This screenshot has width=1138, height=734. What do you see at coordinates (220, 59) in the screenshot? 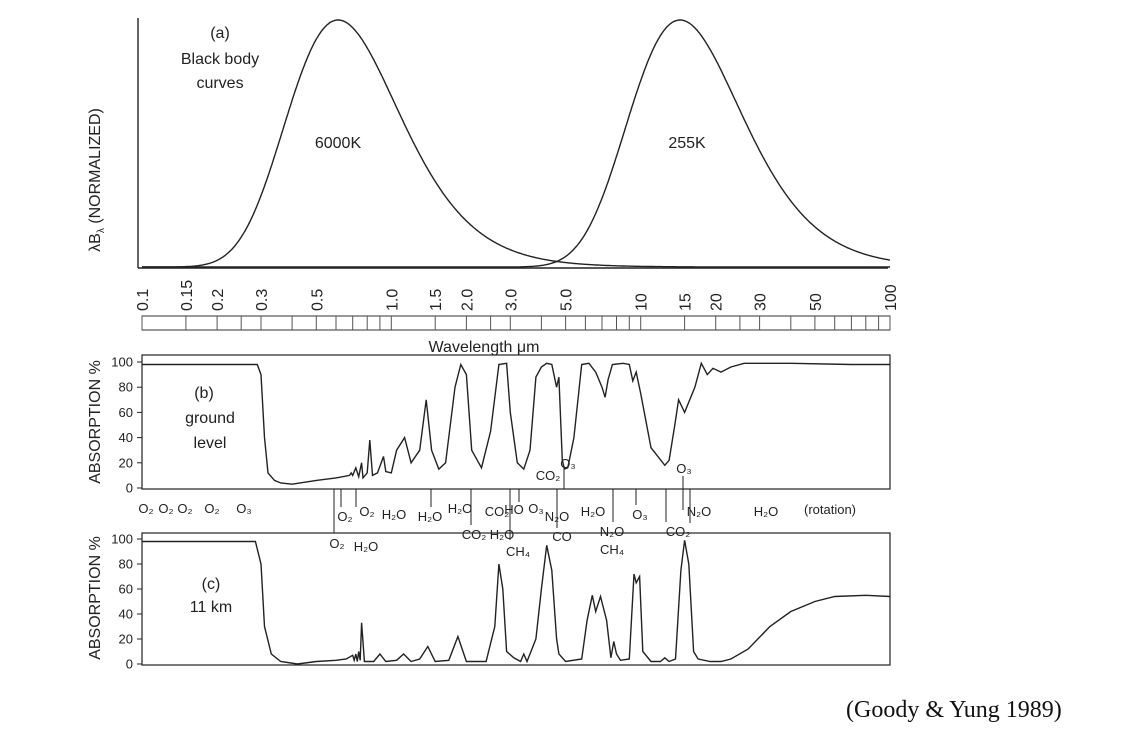
I see `panel-a-annotation-line1: Black body` at bounding box center [220, 59].